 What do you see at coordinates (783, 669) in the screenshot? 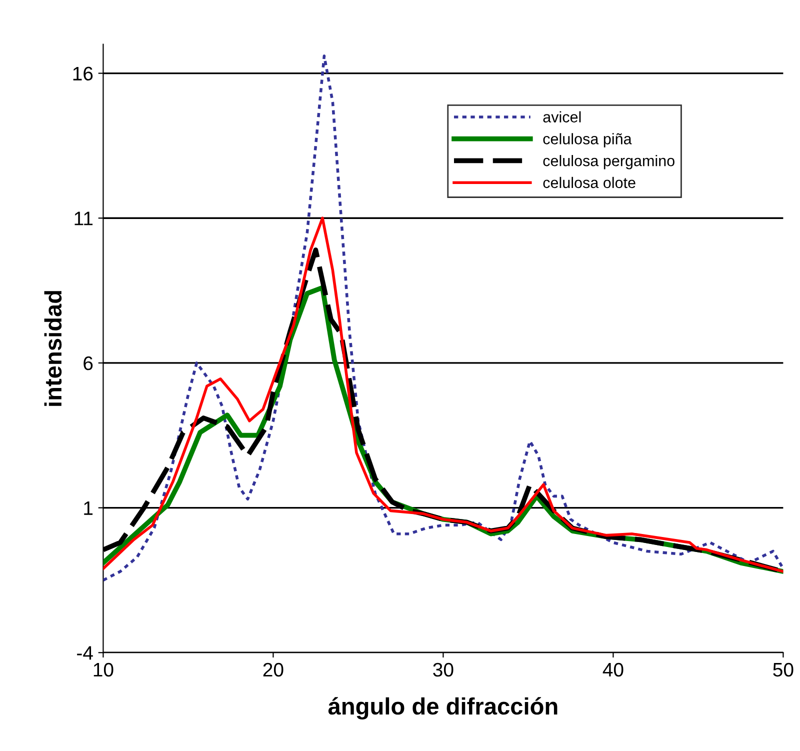
I see `x-tick-label: 50` at bounding box center [783, 669].